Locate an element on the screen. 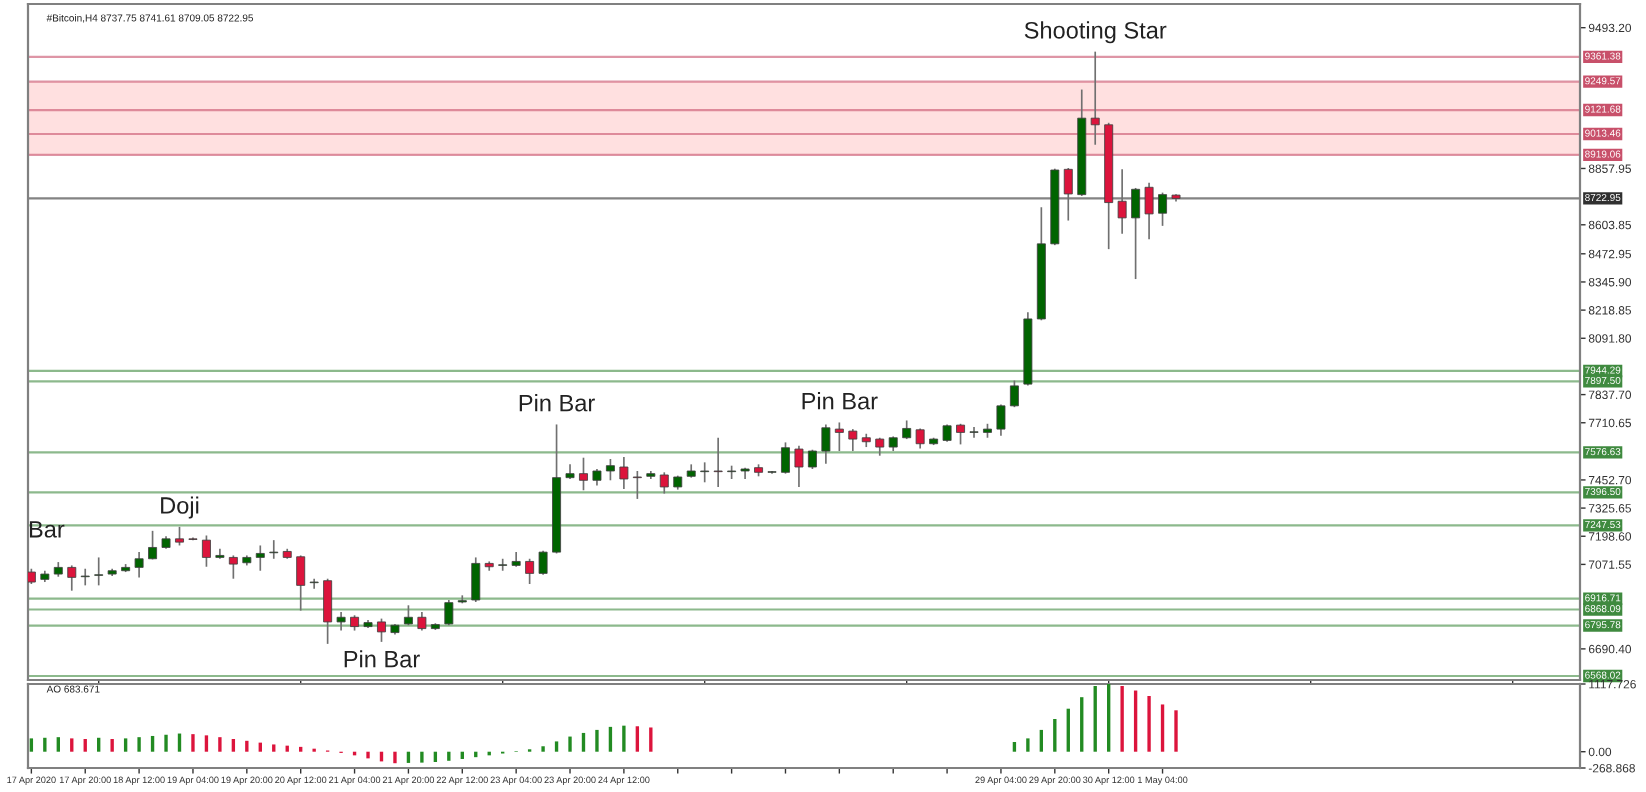 The height and width of the screenshot is (792, 1646). annotation: Shooting Star is located at coordinates (1095, 32).